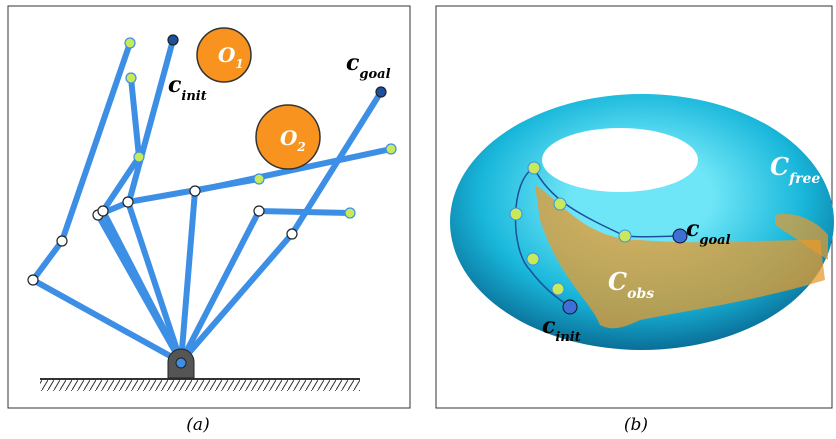 This screenshot has width=836, height=439. I want to click on caption: (a), so click(197, 425).